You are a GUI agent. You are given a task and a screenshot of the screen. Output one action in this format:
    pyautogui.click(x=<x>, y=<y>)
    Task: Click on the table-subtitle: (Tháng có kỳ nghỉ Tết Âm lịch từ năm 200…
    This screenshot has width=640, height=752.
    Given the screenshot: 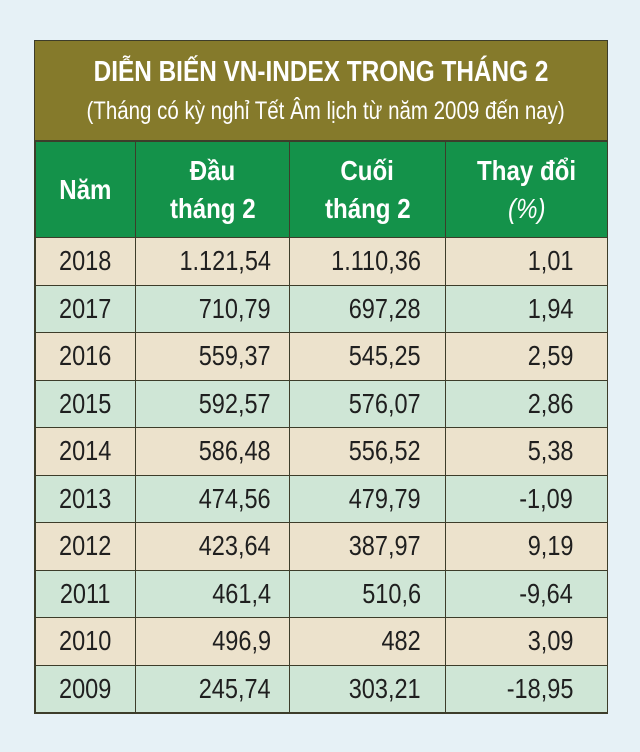 What is the action you would take?
    pyautogui.click(x=325, y=111)
    